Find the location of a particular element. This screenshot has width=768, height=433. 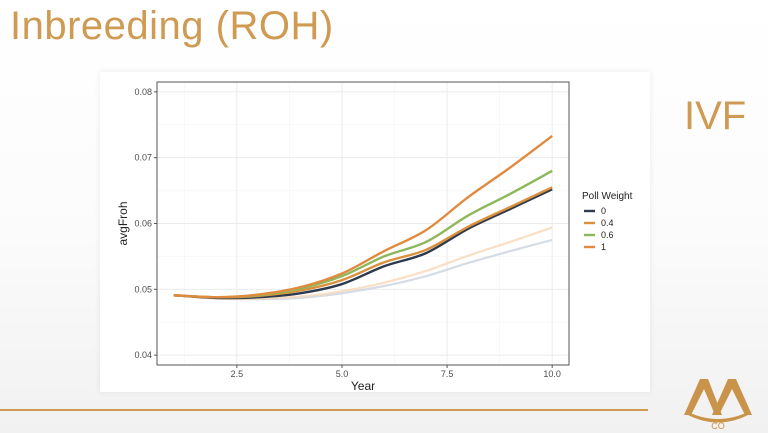

y-tick-label: 0.05 is located at coordinates (143, 289).